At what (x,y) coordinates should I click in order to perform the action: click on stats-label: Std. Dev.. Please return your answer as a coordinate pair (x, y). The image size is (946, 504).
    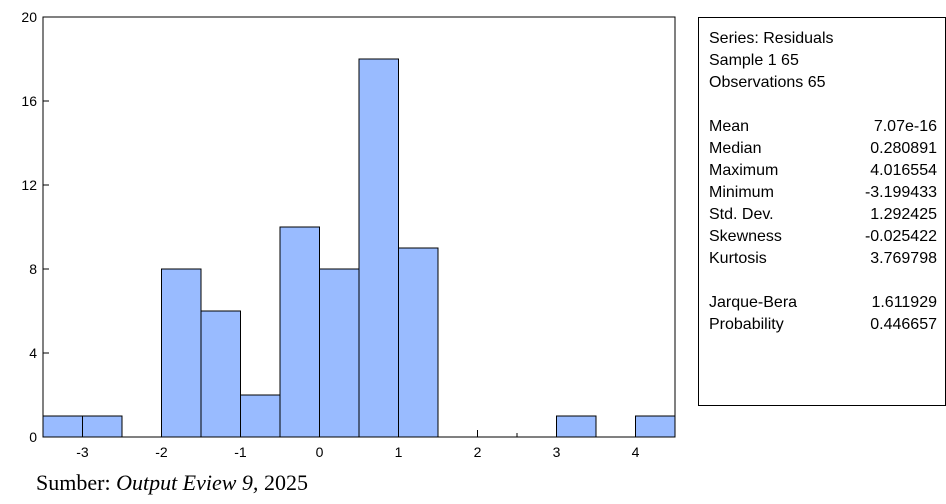
    Looking at the image, I should click on (741, 214).